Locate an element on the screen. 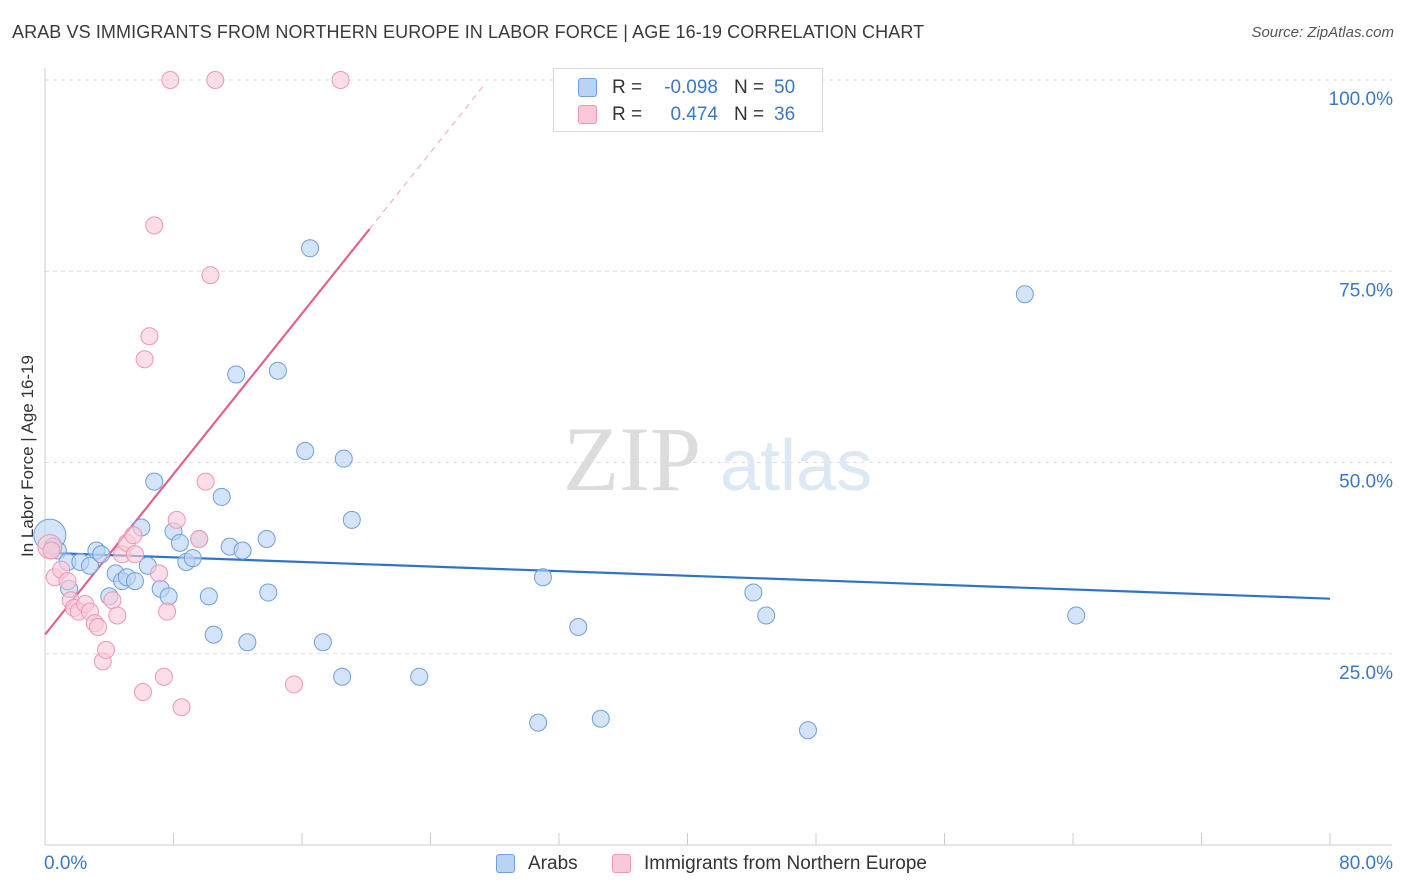  watermark: ZIP atlas is located at coordinates (717, 459).